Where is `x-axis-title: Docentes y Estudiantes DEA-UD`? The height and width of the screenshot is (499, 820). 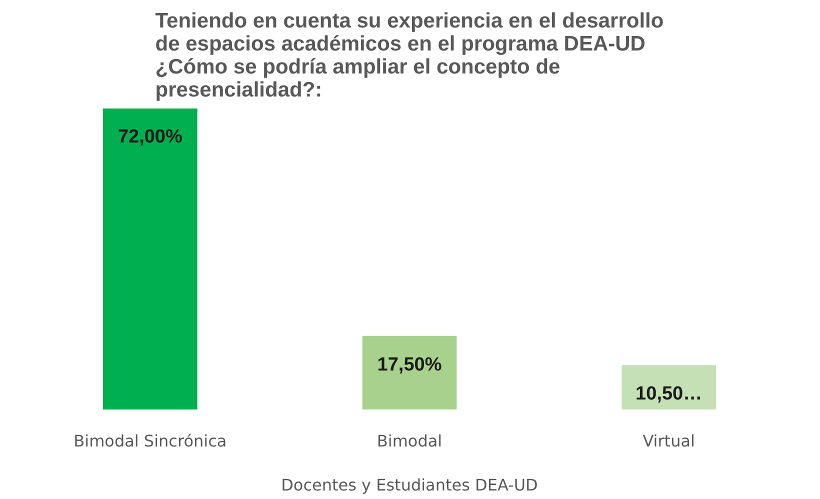
x-axis-title: Docentes y Estudiantes DEA-UD is located at coordinates (409, 485).